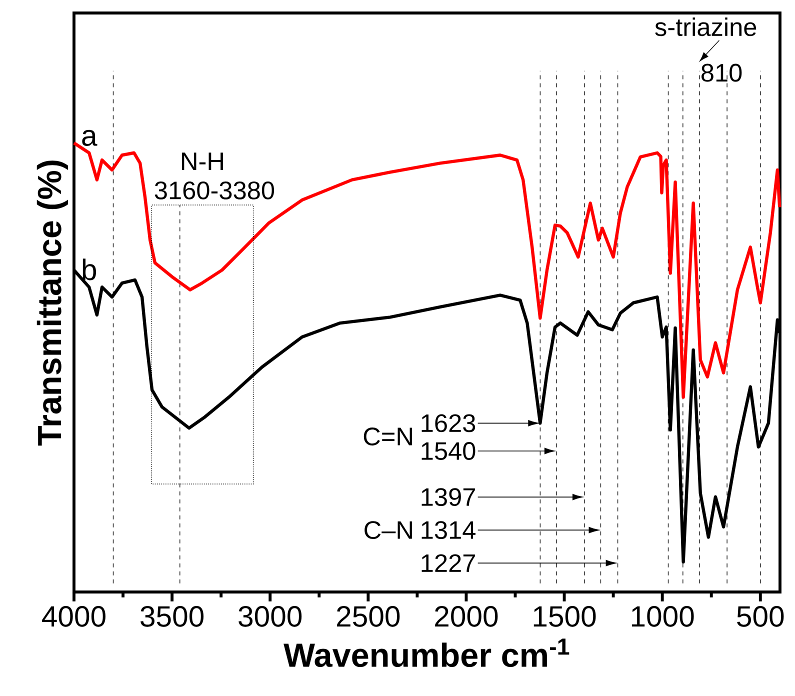  What do you see at coordinates (722, 73) in the screenshot?
I see `text: 810` at bounding box center [722, 73].